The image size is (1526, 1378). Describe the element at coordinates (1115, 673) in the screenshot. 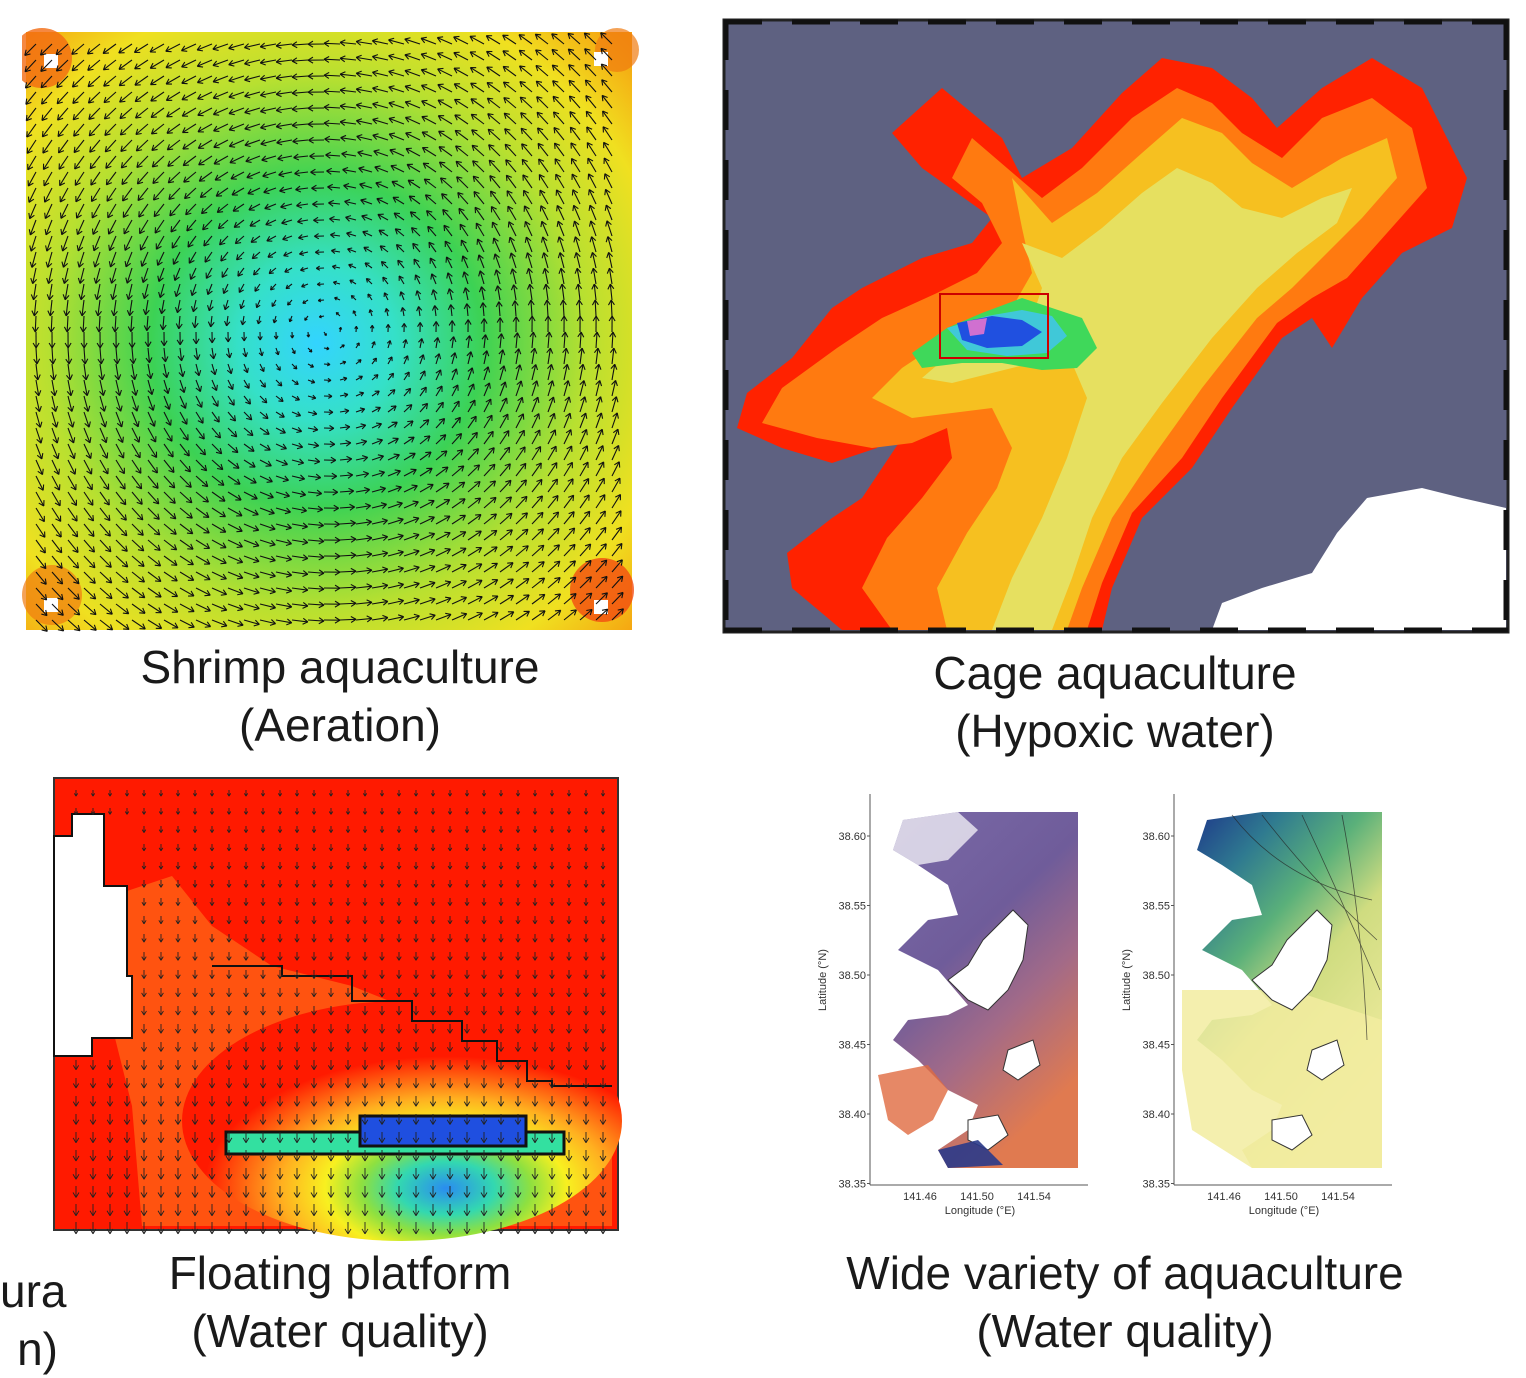

I see `cage-title: Cage aquaculture` at that location.